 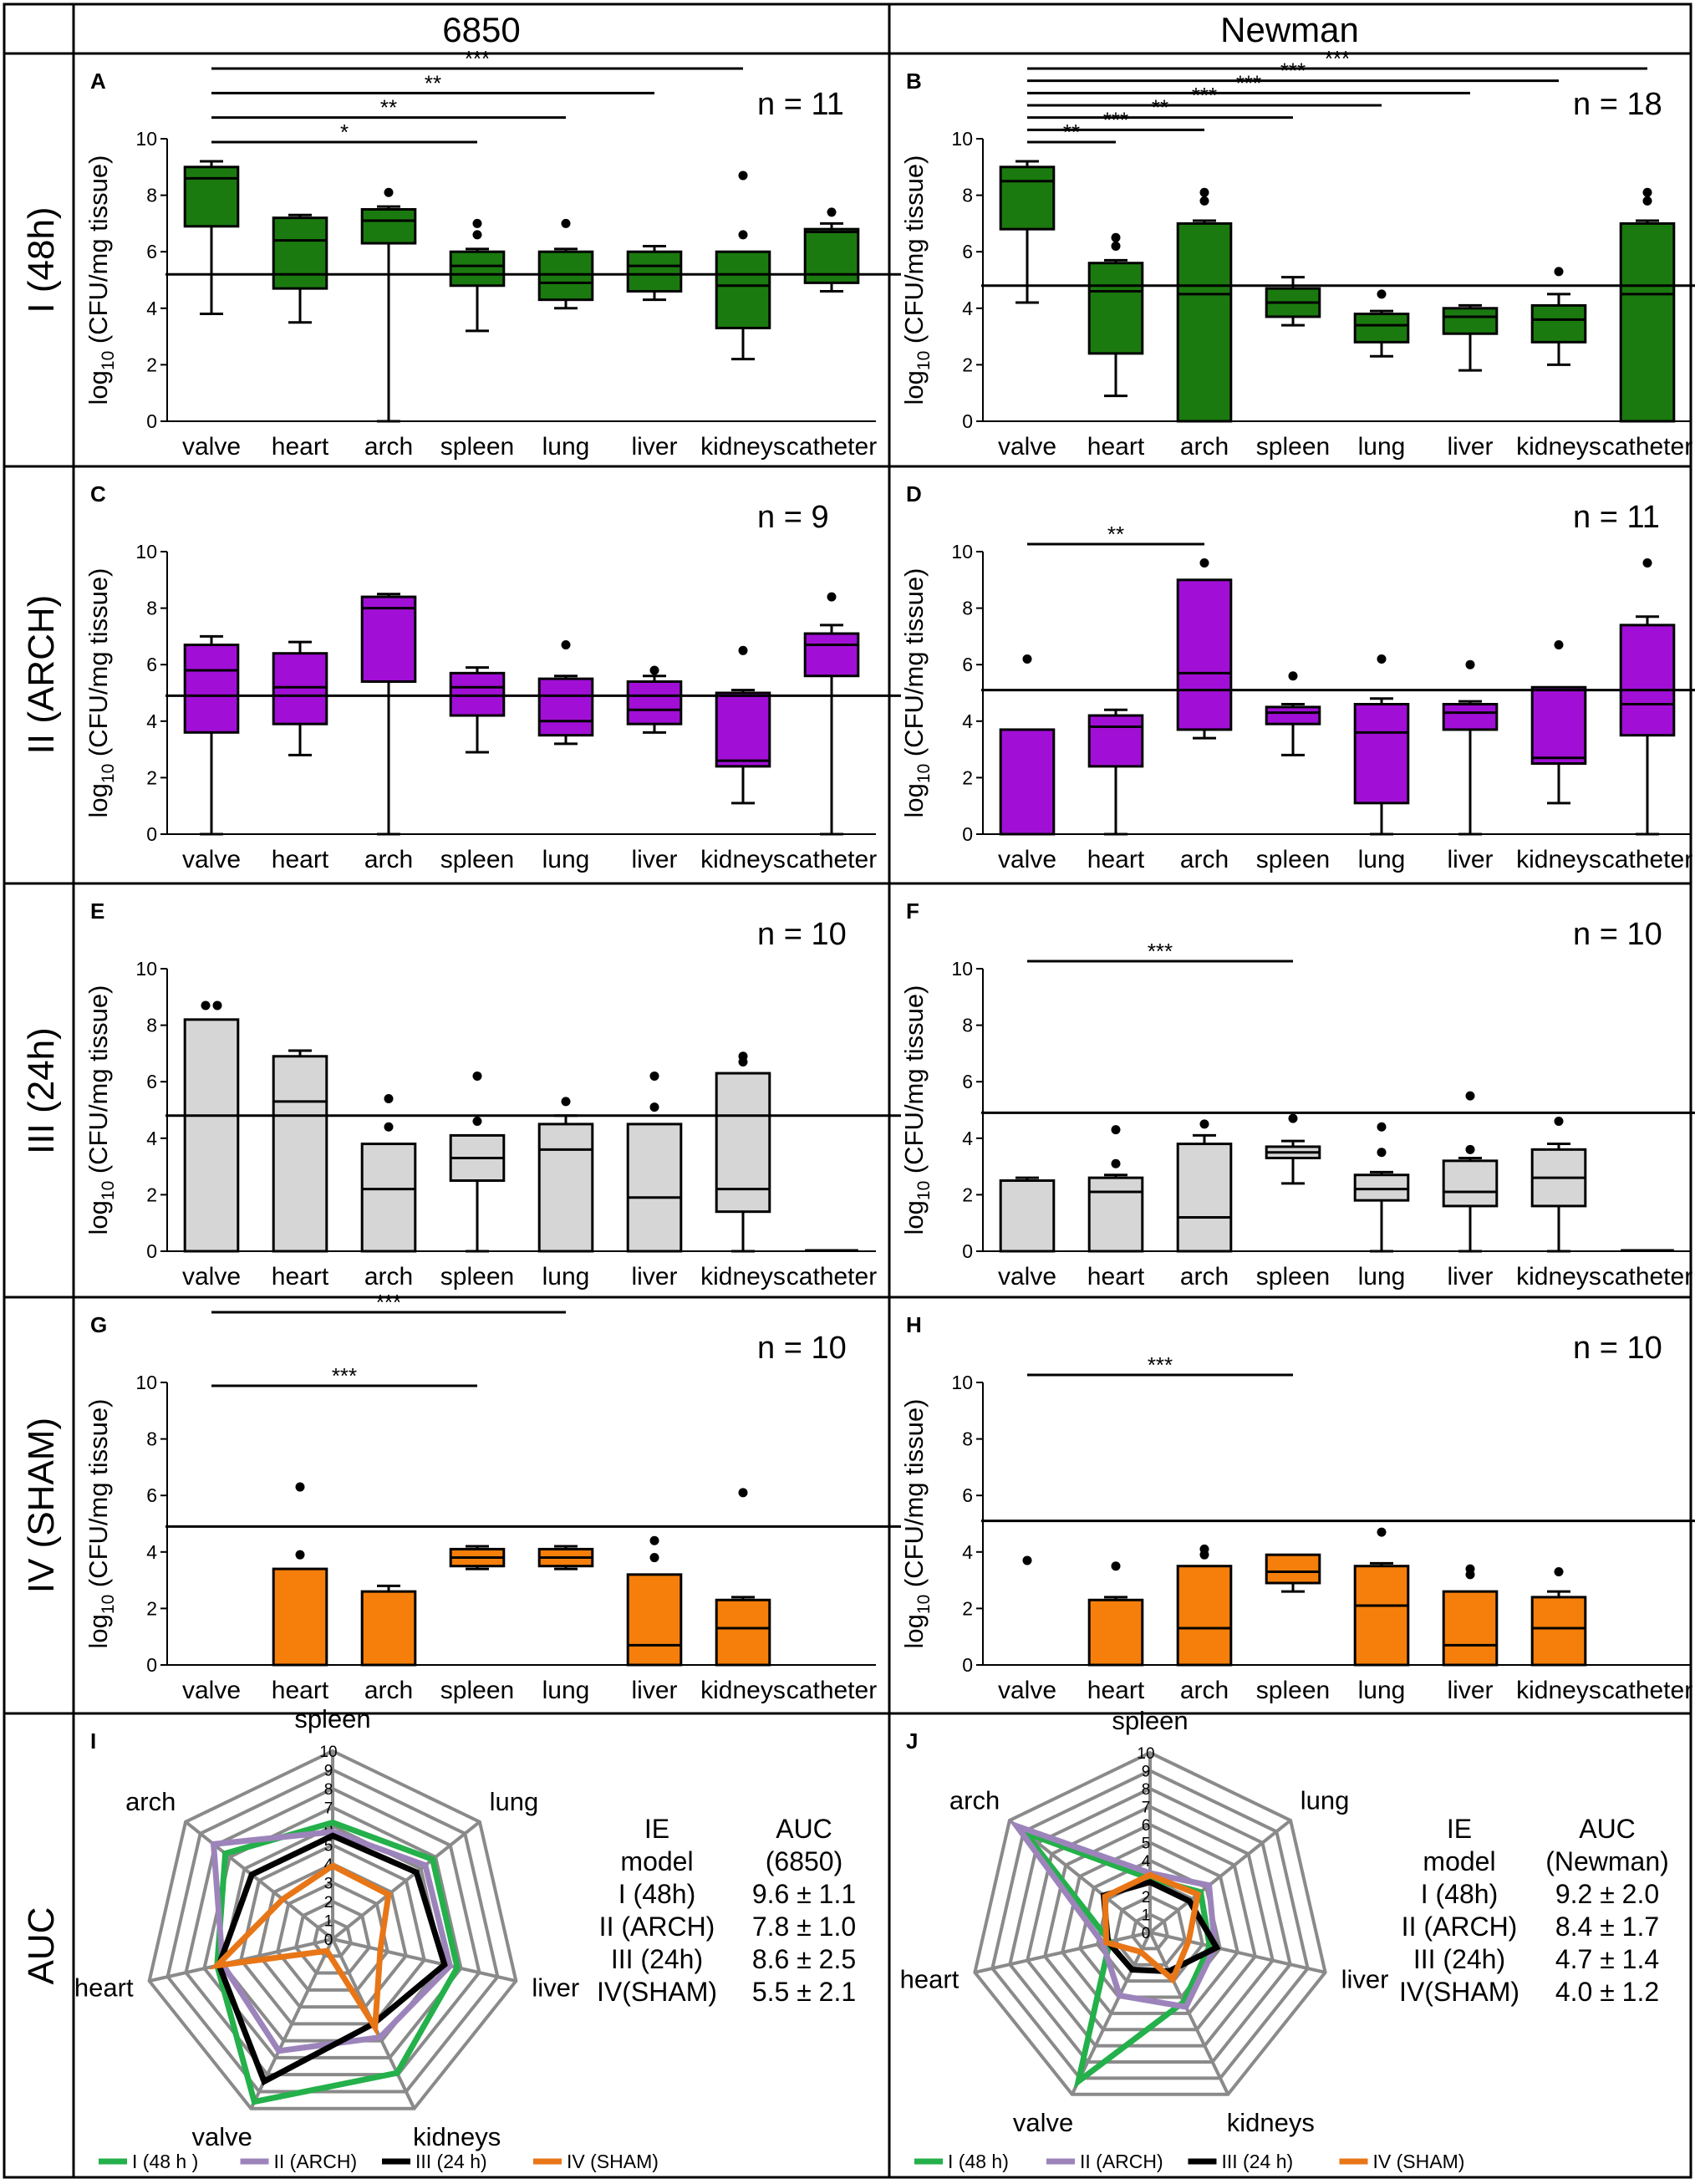 I want to click on radar-tick-label: 6, so click(x=1146, y=1826).